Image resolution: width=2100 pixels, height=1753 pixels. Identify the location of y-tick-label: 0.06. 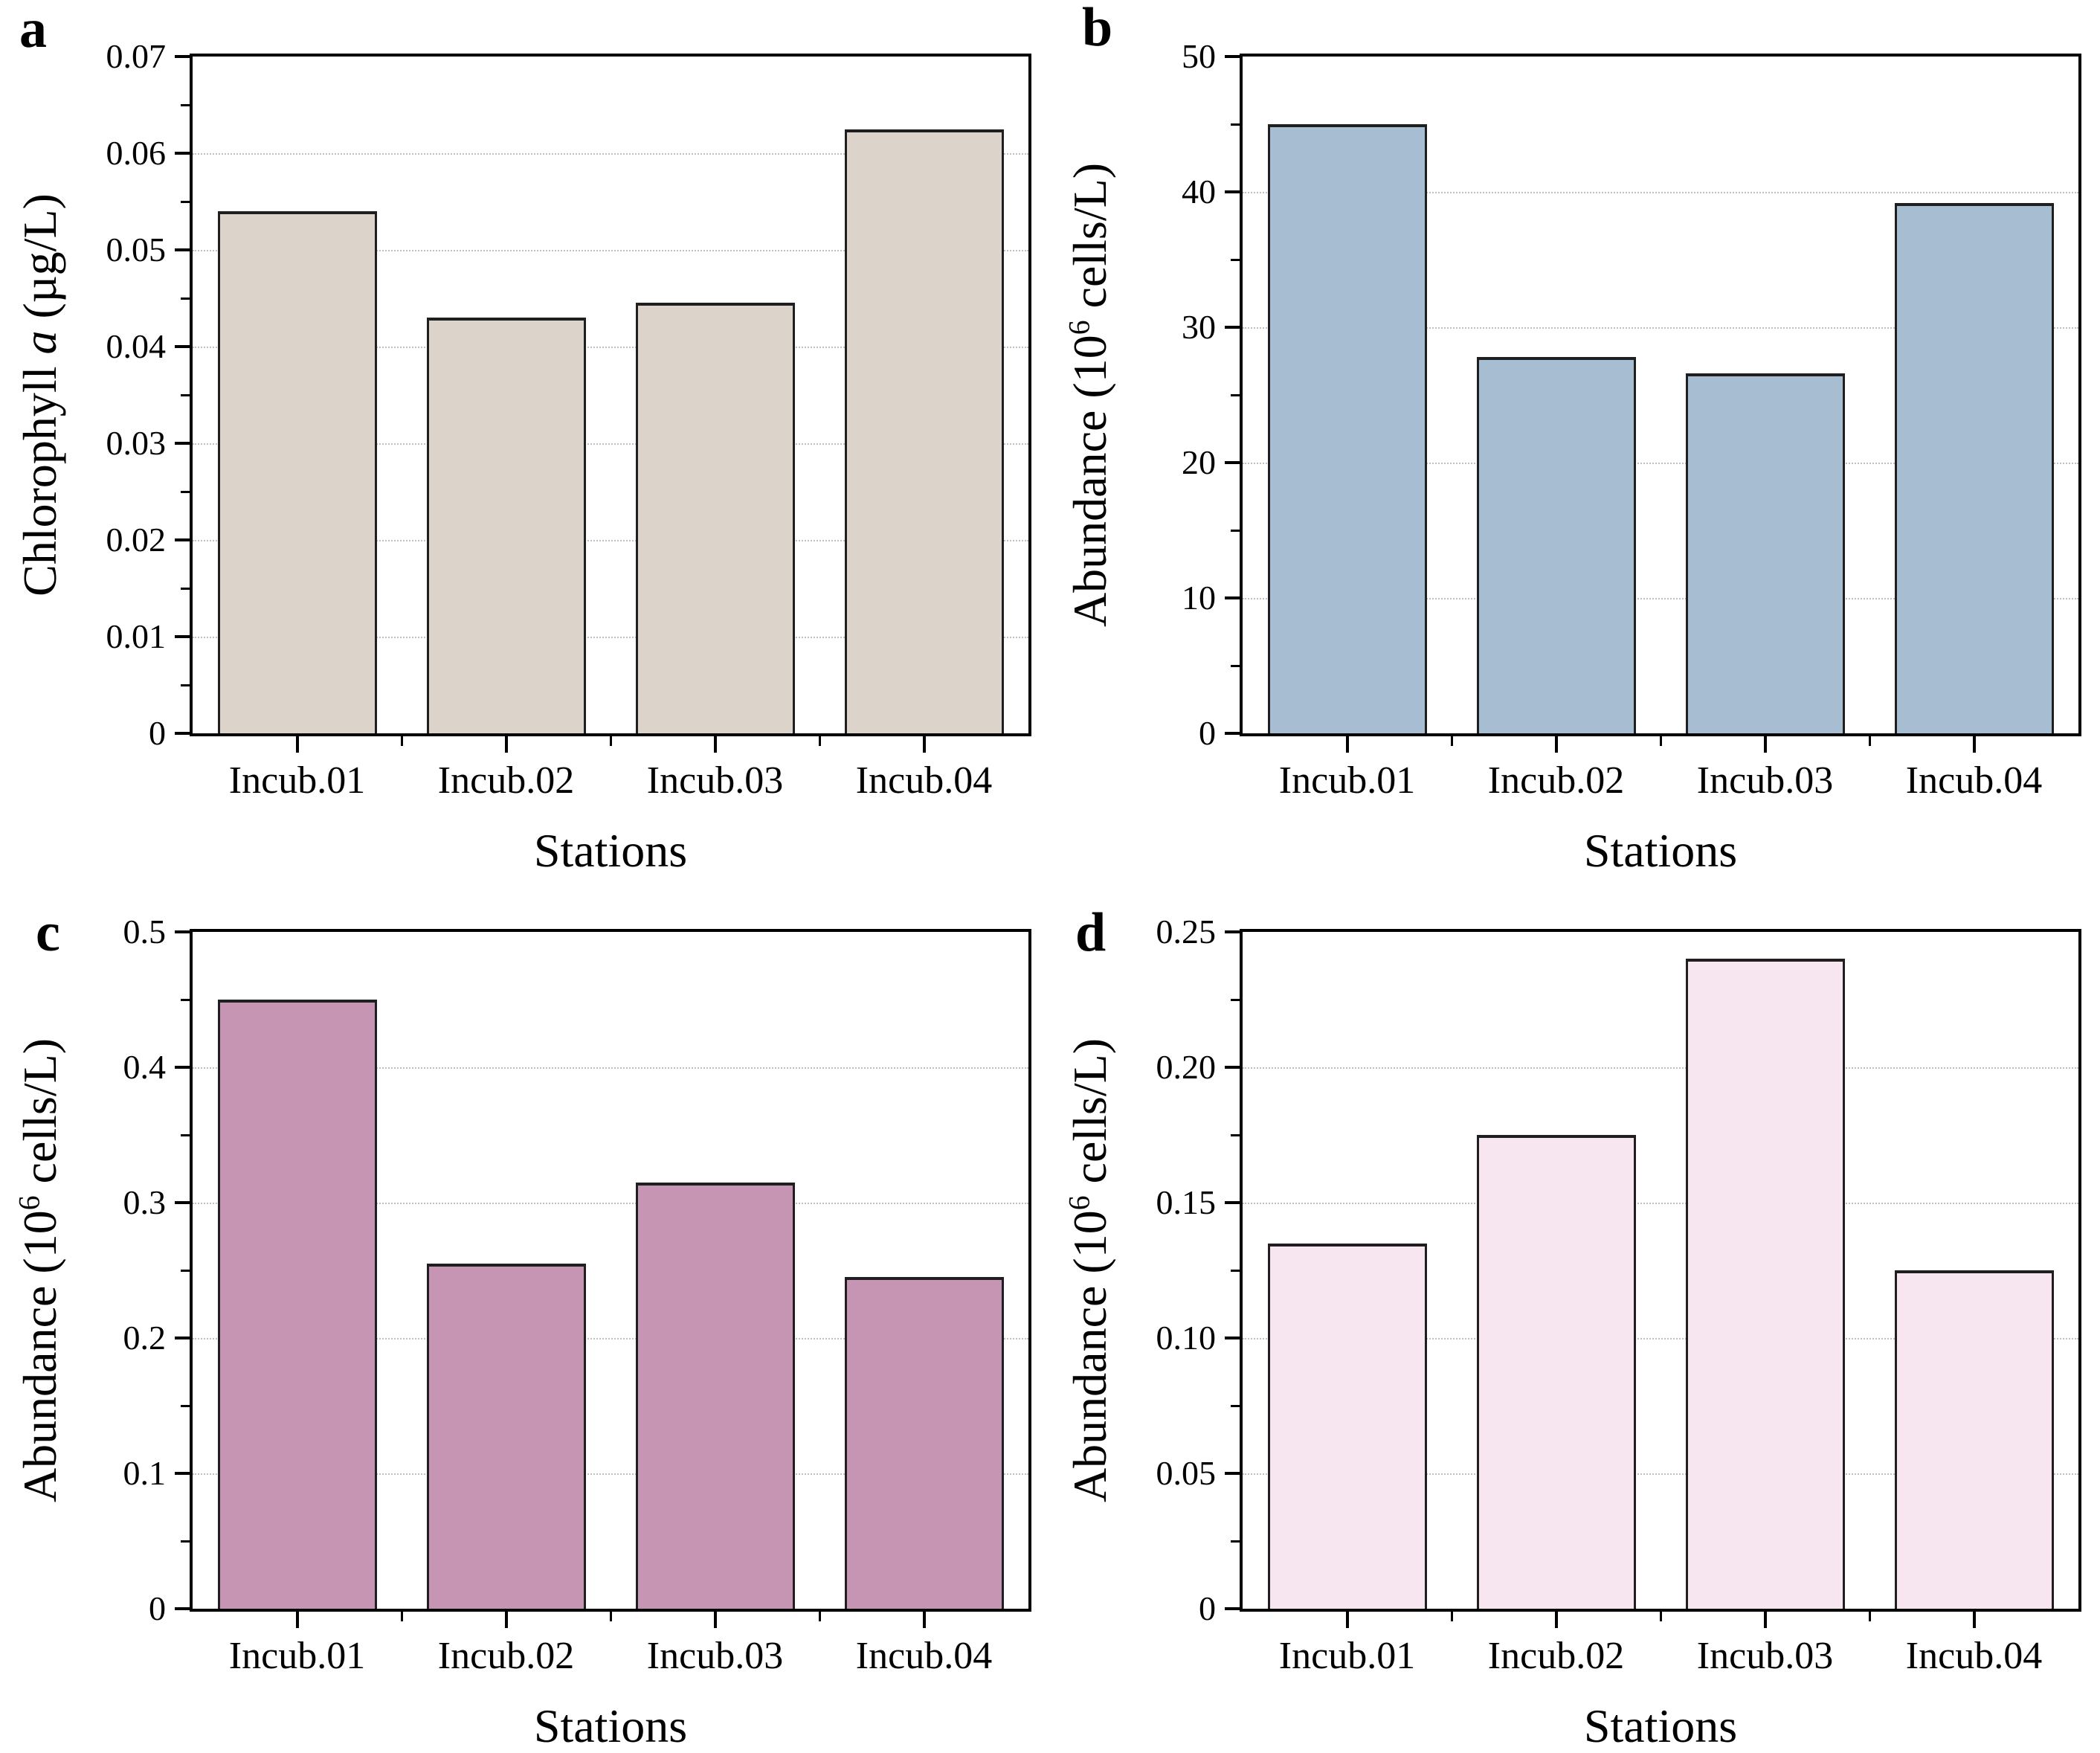
(136, 153).